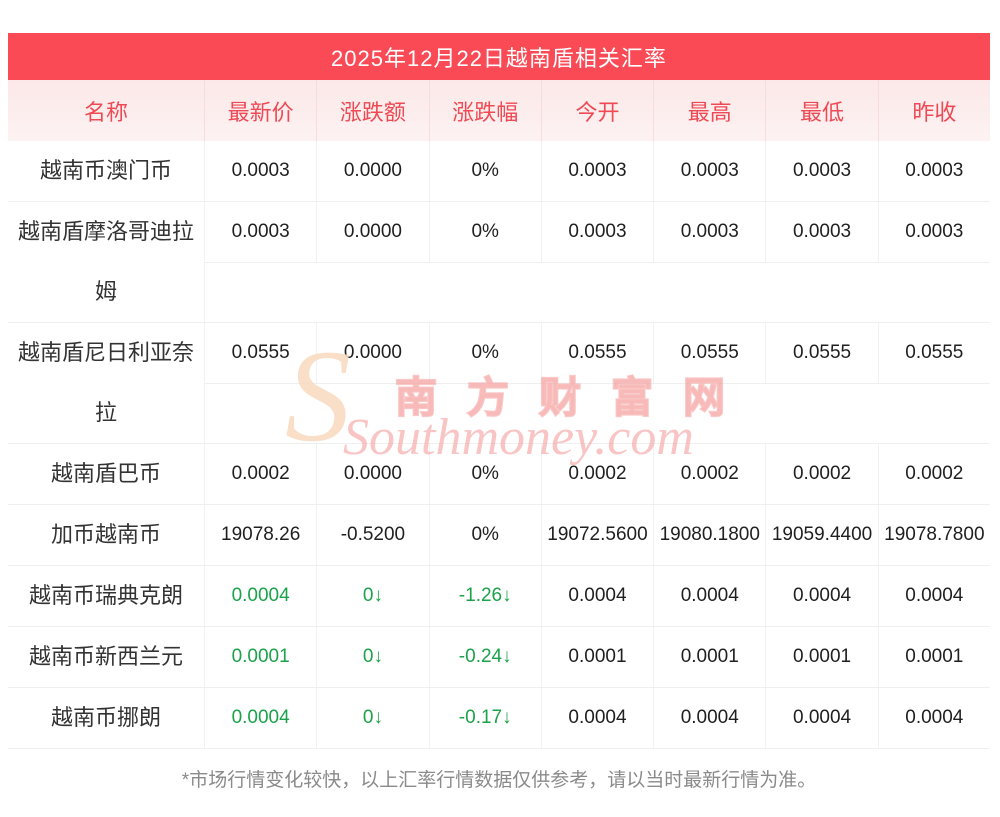  What do you see at coordinates (106, 110) in the screenshot?
I see `column-header: 名称` at bounding box center [106, 110].